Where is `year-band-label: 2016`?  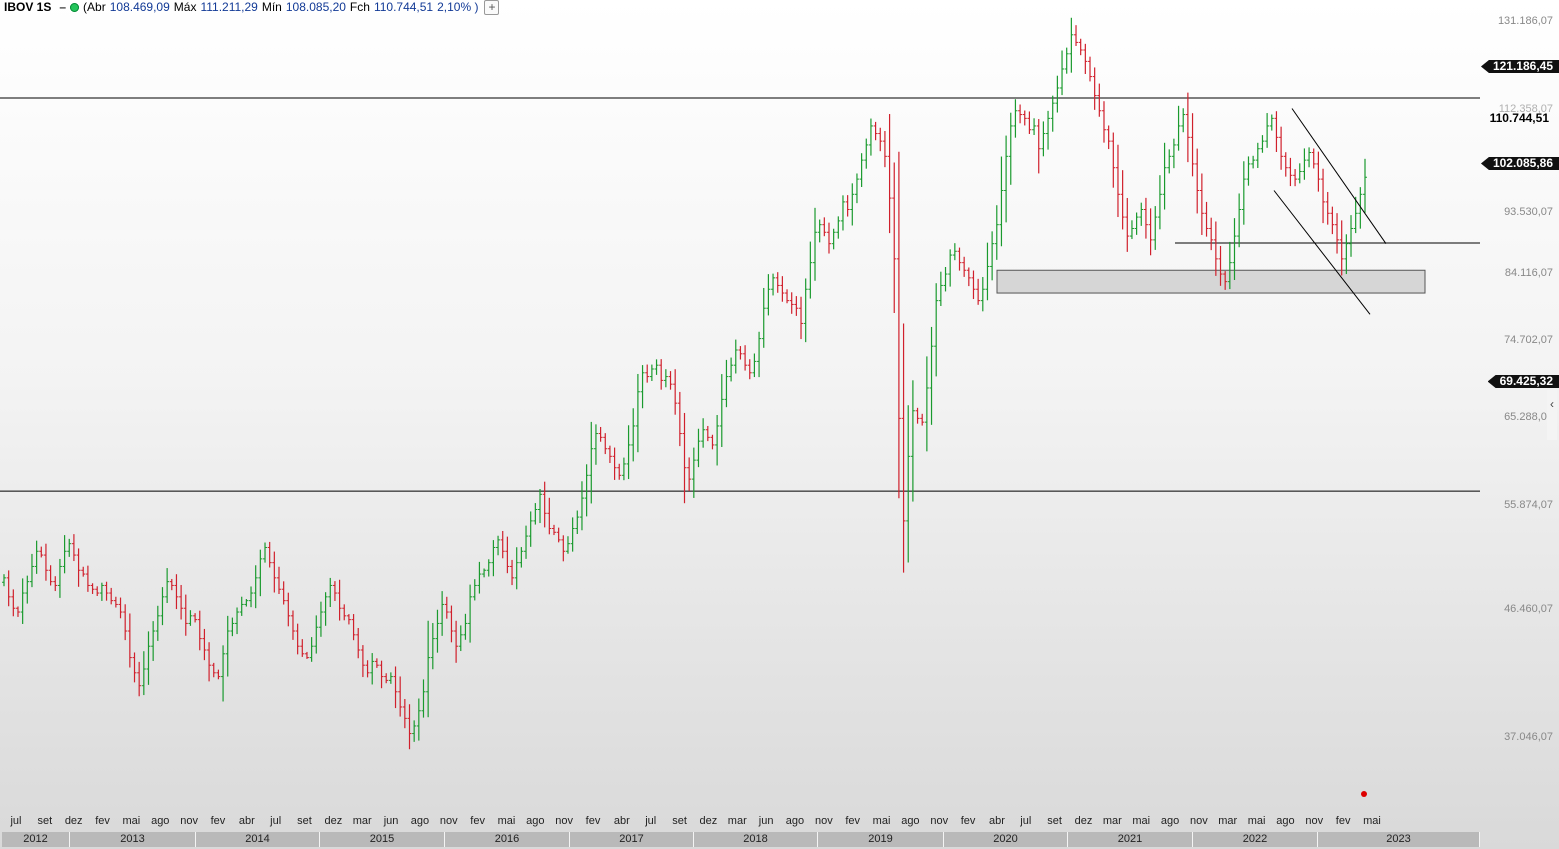
year-band-label: 2016 is located at coordinates (507, 839).